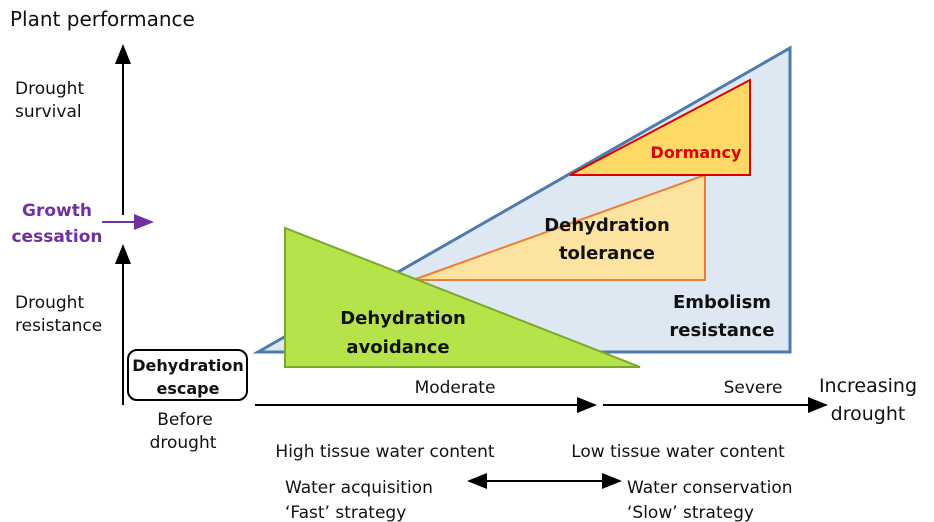 Image resolution: width=934 pixels, height=522 pixels. Describe the element at coordinates (384, 452) in the screenshot. I see `label: High tissue water content` at that location.